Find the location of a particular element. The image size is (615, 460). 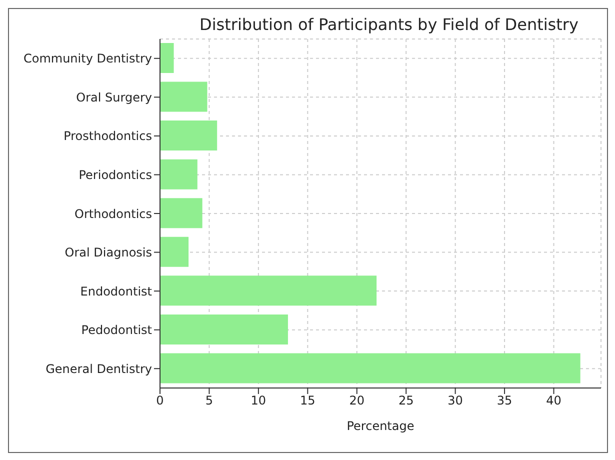

x-tick-label: 35 is located at coordinates (504, 401).